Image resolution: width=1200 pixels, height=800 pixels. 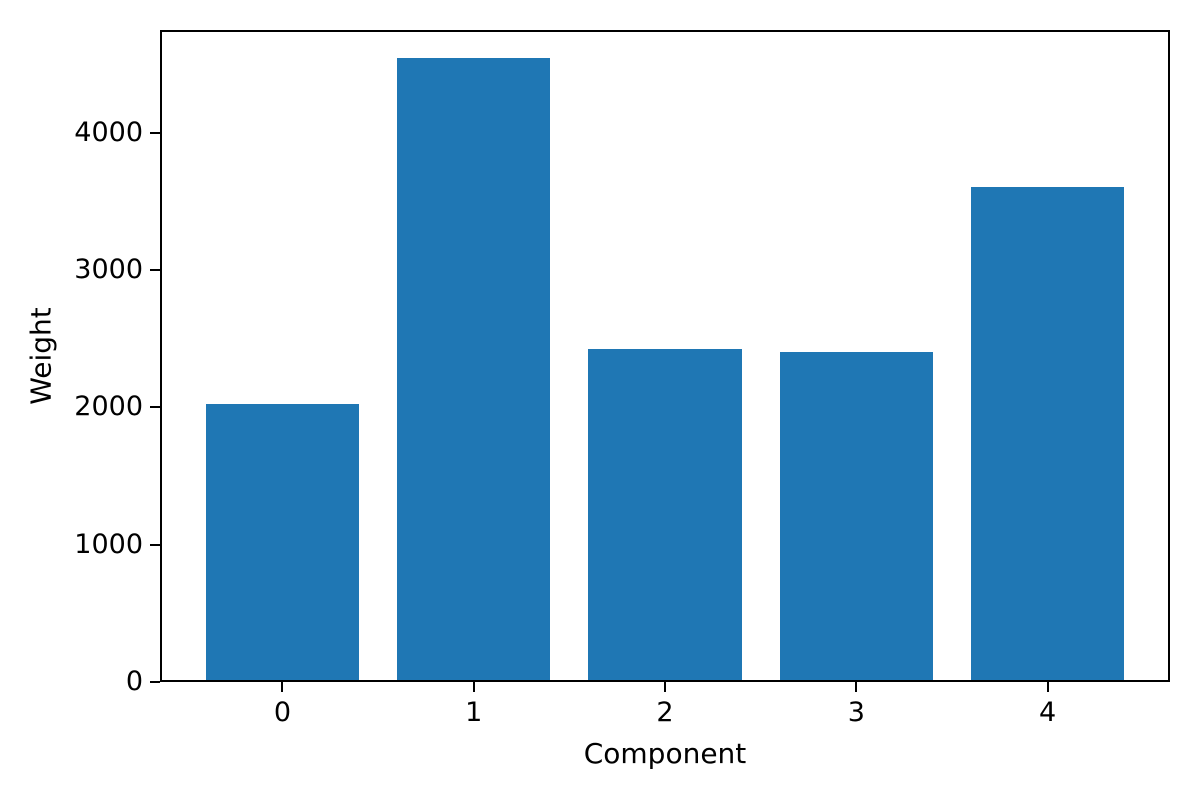 I want to click on y-tick-label: 4000, so click(x=108, y=132).